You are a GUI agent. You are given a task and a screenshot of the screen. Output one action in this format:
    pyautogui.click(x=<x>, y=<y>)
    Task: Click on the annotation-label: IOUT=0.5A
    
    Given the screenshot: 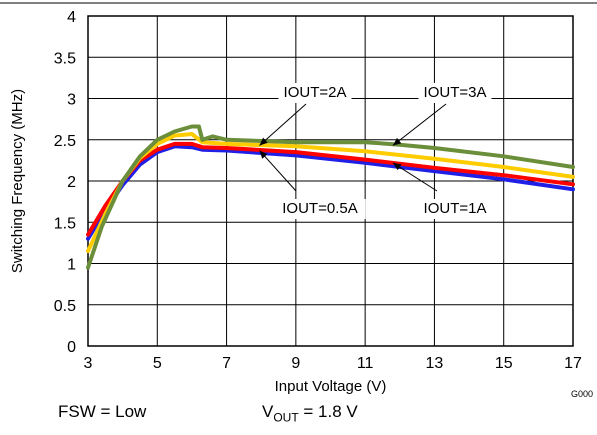 What is the action you would take?
    pyautogui.click(x=319, y=208)
    